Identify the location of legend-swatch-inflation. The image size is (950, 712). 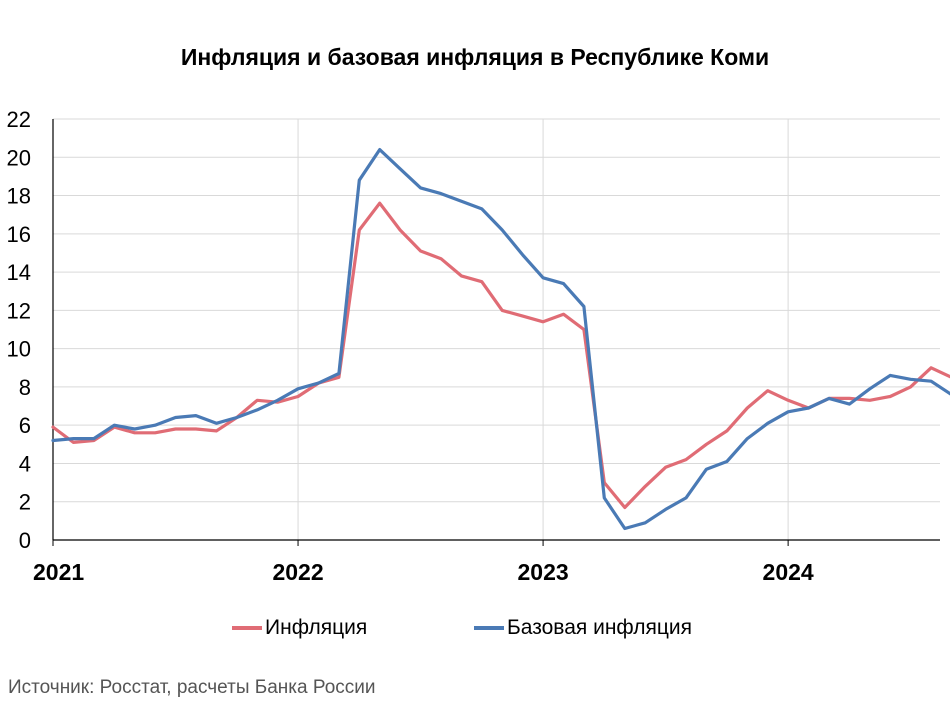
(247, 628).